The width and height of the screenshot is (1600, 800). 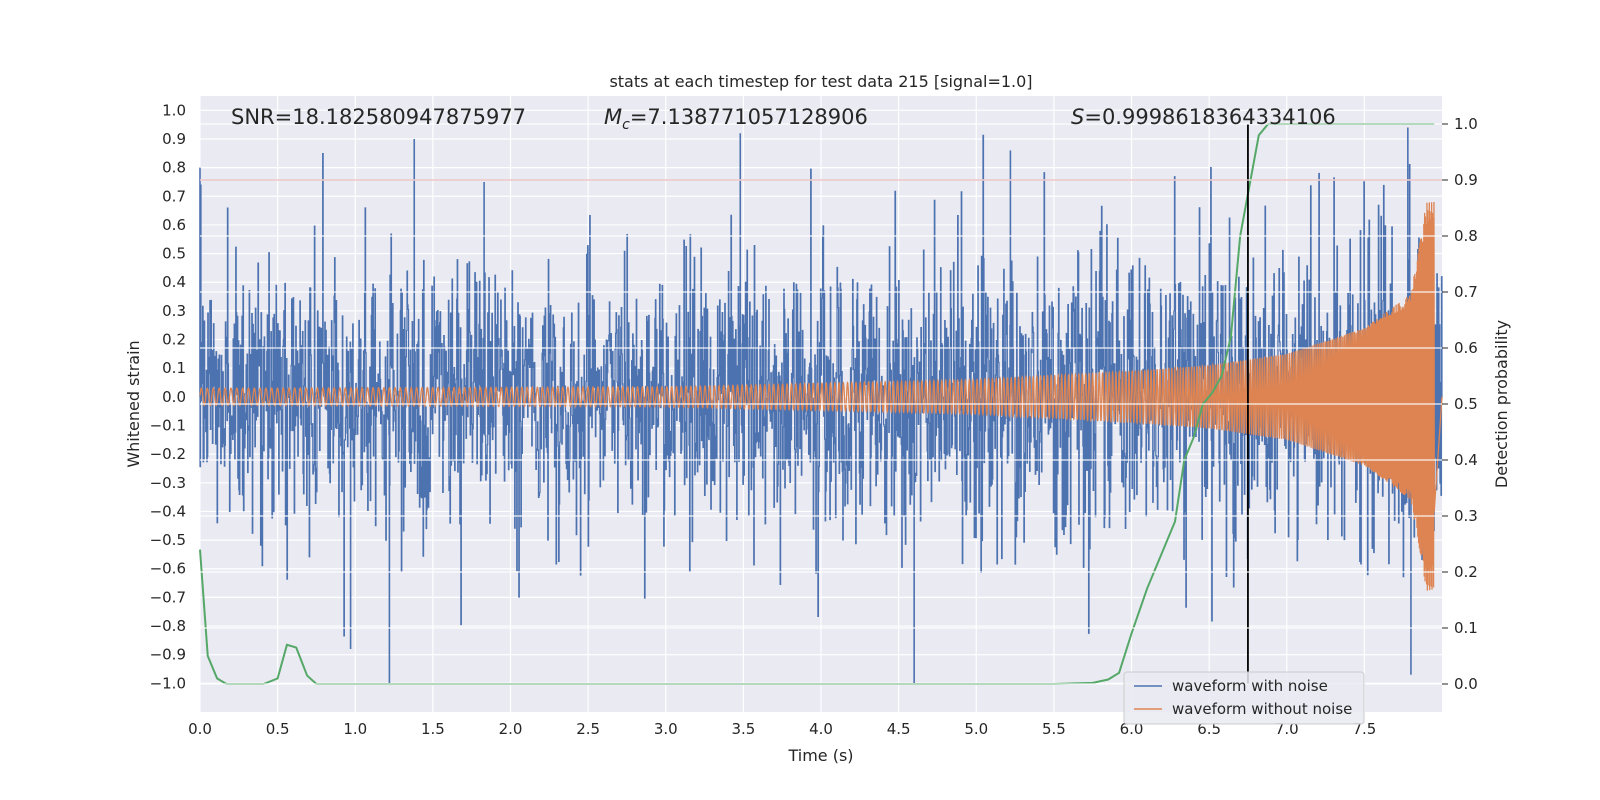 I want to click on y-tick-label-left: 0.7, so click(x=174, y=196).